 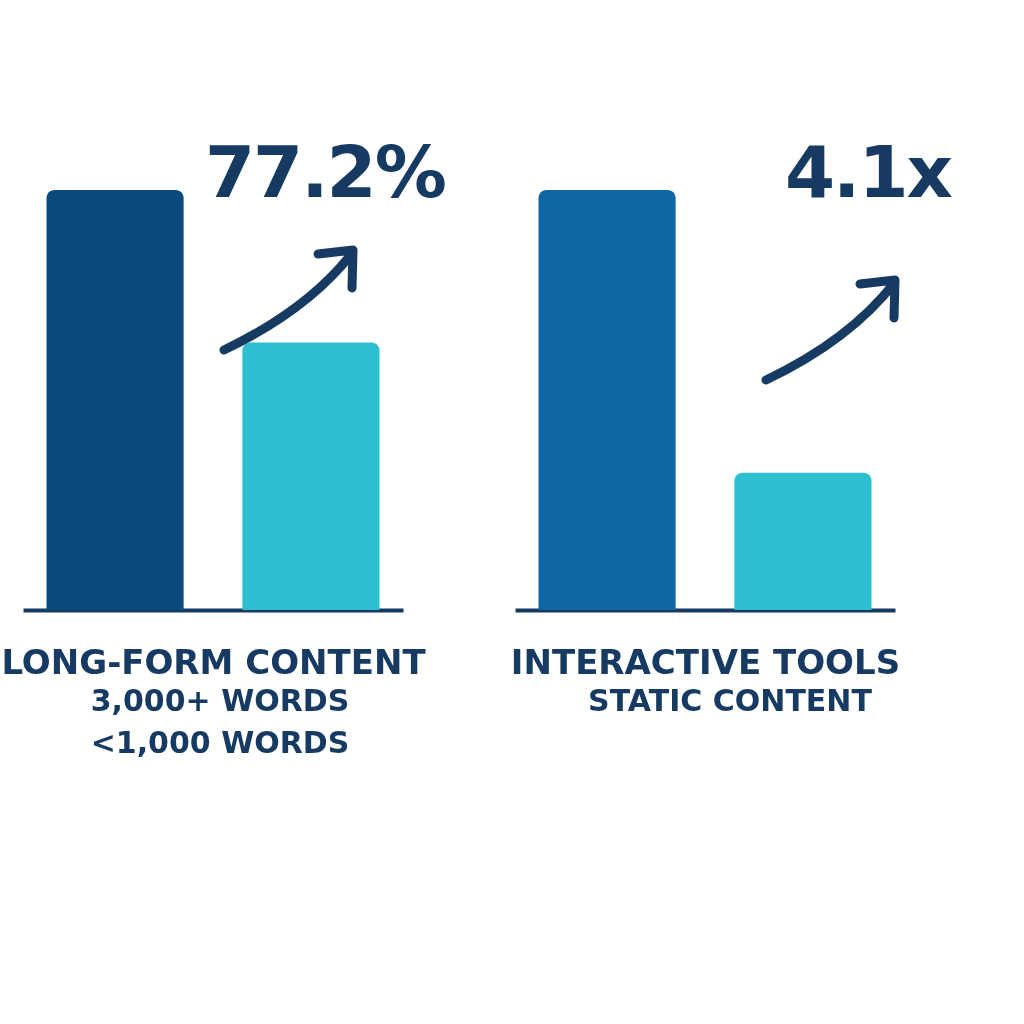 What do you see at coordinates (220, 743) in the screenshot?
I see `text: <1,000 WORDS` at bounding box center [220, 743].